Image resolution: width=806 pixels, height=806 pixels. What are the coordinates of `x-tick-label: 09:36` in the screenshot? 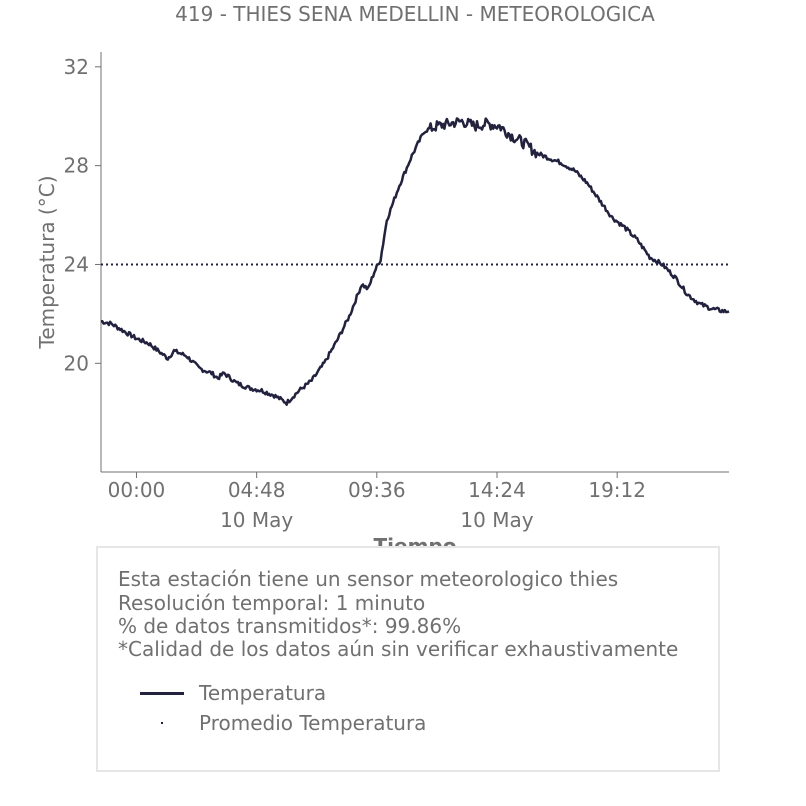 It's located at (377, 490).